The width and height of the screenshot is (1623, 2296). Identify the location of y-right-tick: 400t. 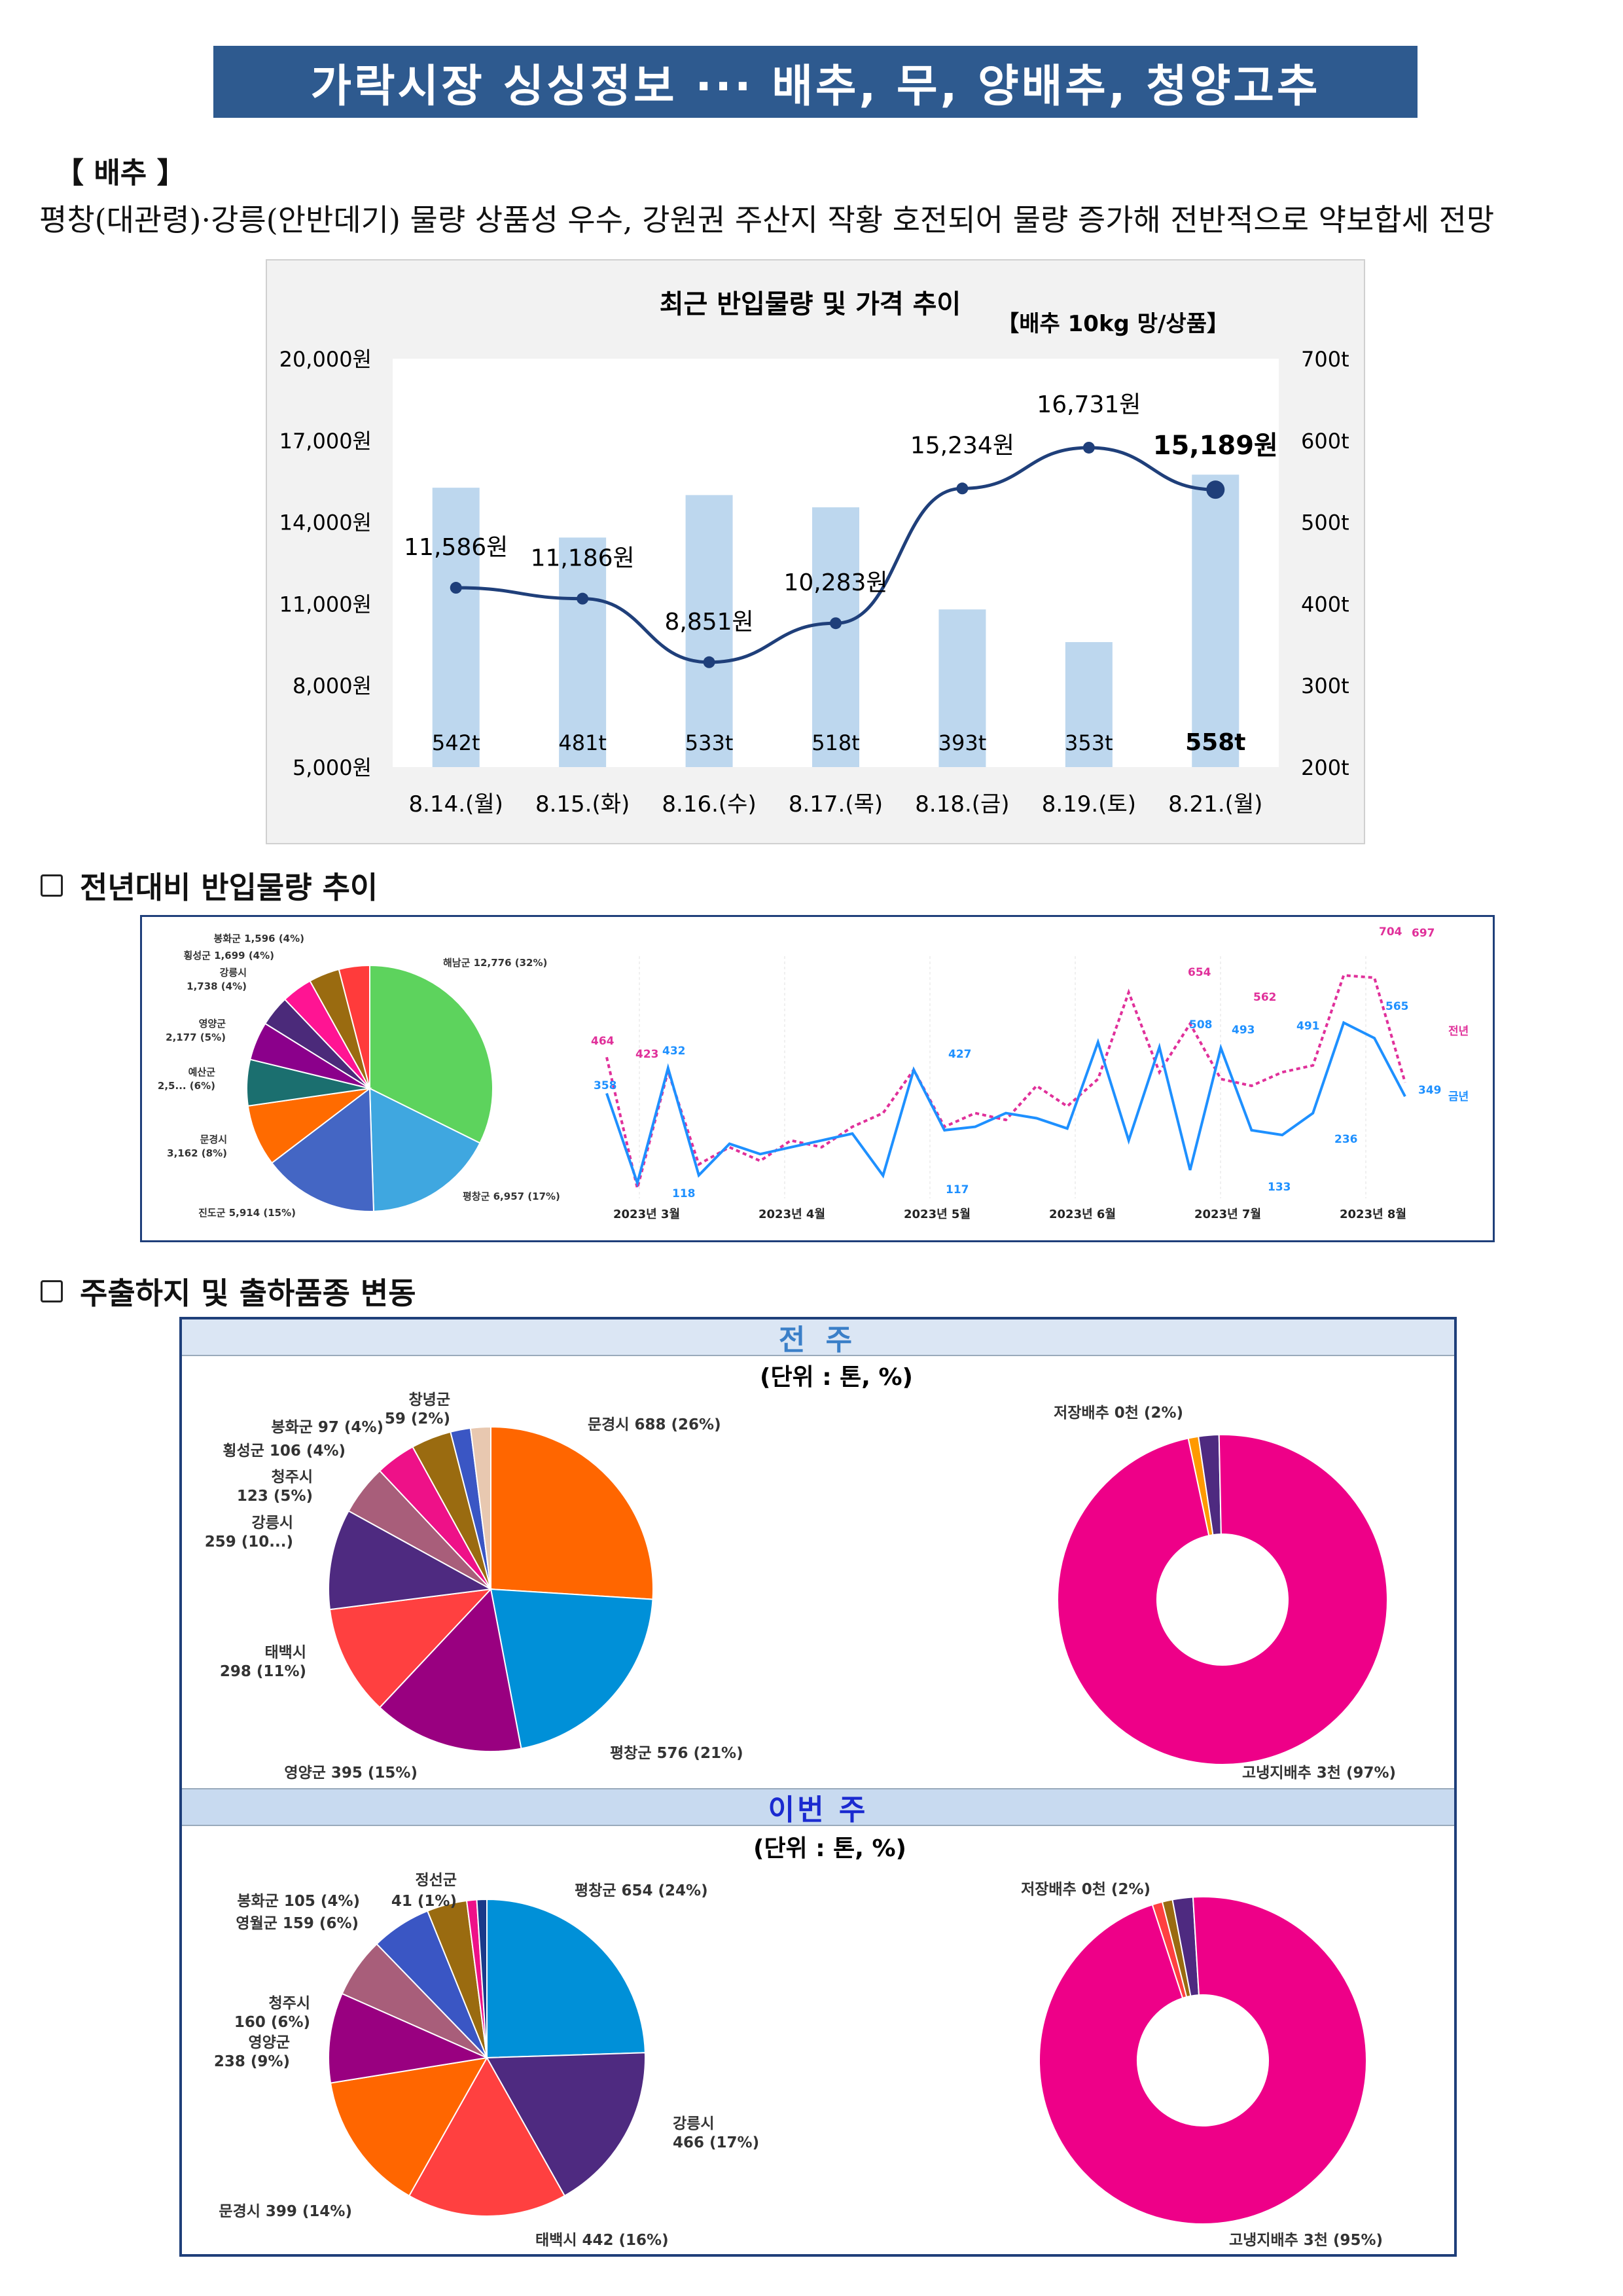
(1325, 604).